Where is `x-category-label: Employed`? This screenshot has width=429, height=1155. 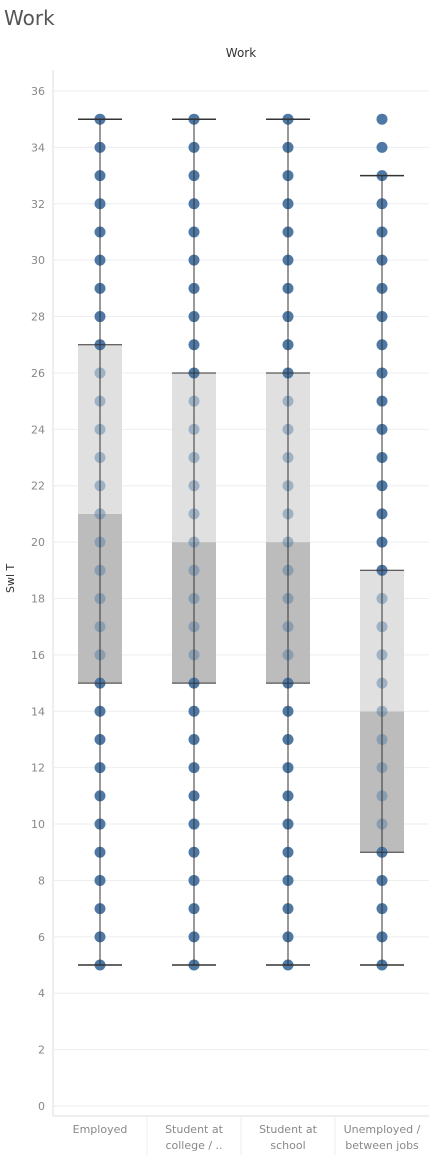
x-category-label: Employed is located at coordinates (100, 1129).